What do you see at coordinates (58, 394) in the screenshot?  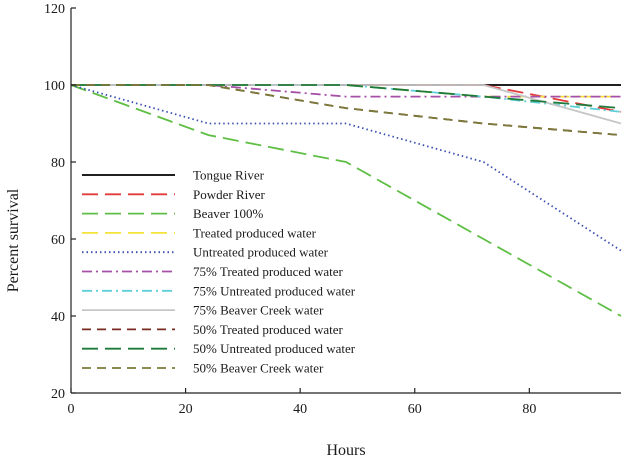 I see `y-tick-label-20: 20` at bounding box center [58, 394].